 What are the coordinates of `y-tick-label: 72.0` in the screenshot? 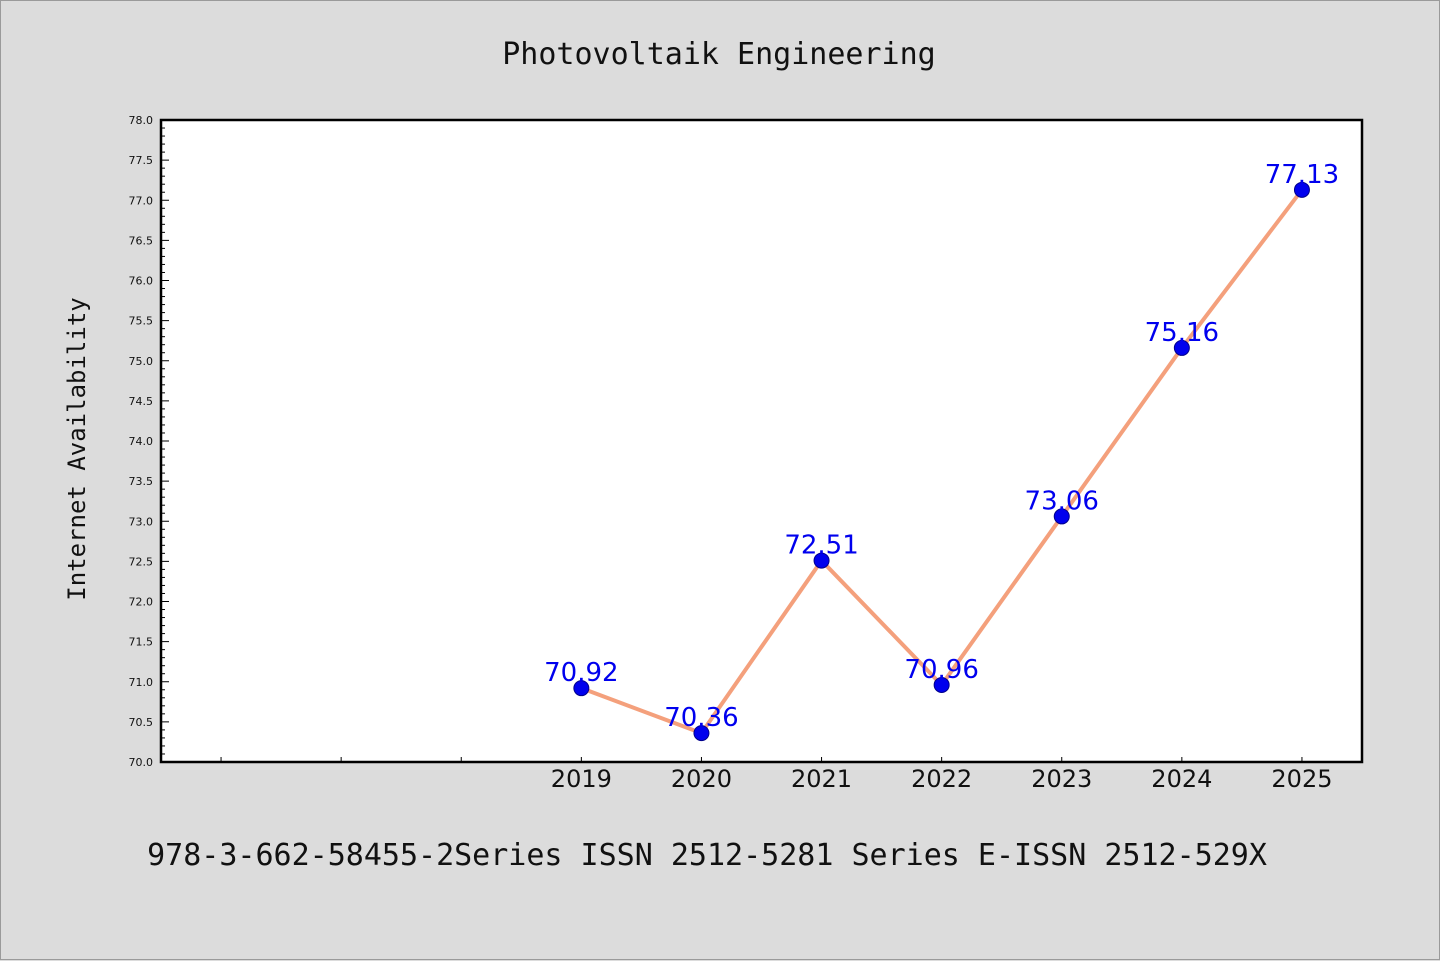 It's located at (141, 602).